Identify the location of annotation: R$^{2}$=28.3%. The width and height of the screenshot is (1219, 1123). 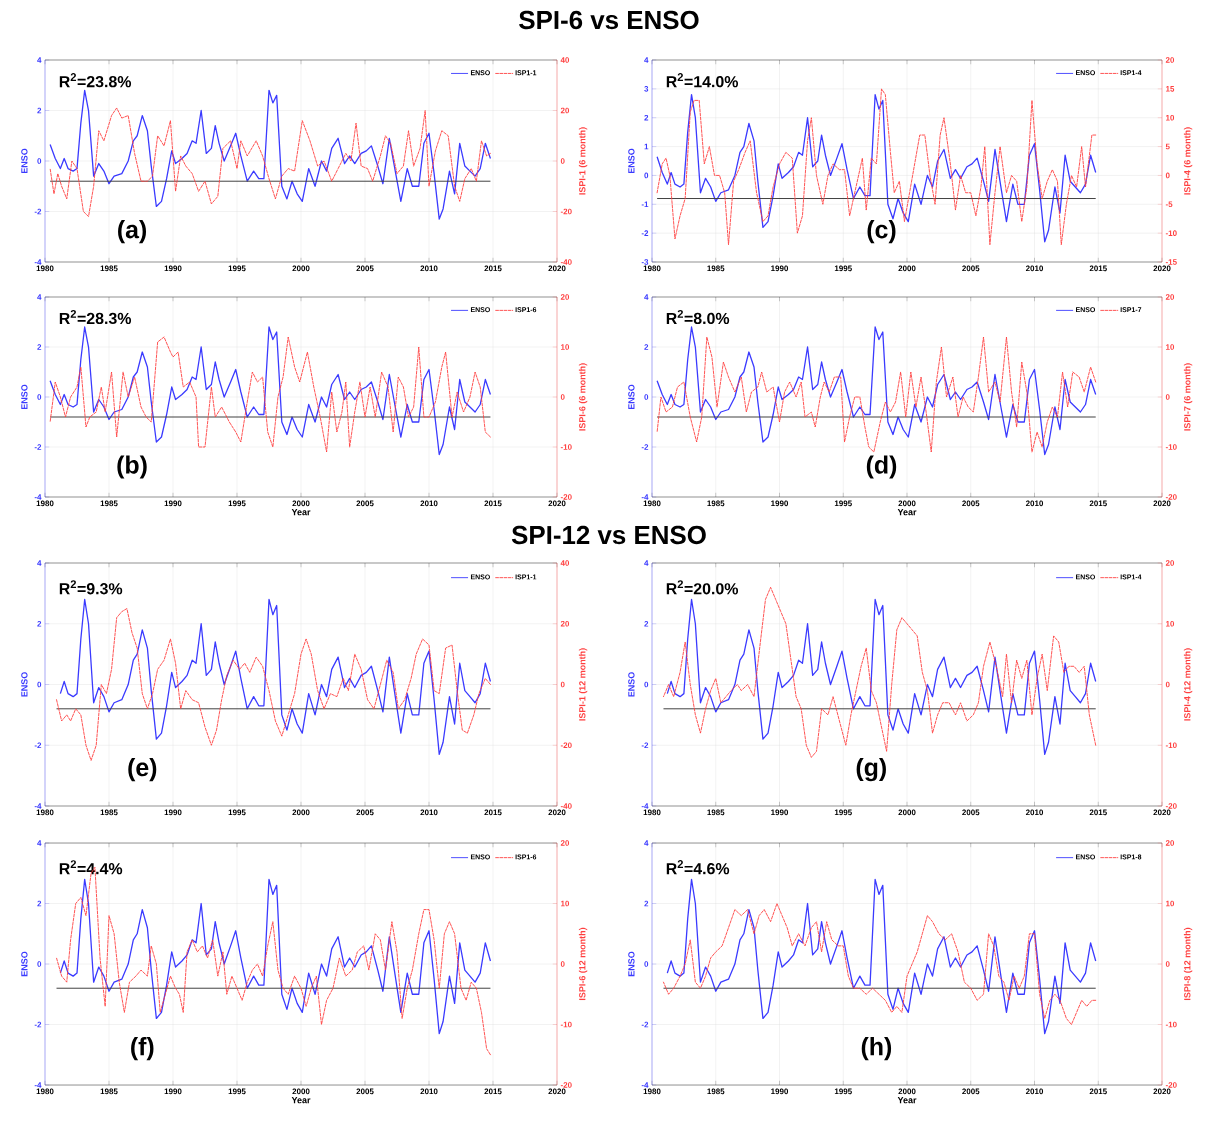
(95, 317).